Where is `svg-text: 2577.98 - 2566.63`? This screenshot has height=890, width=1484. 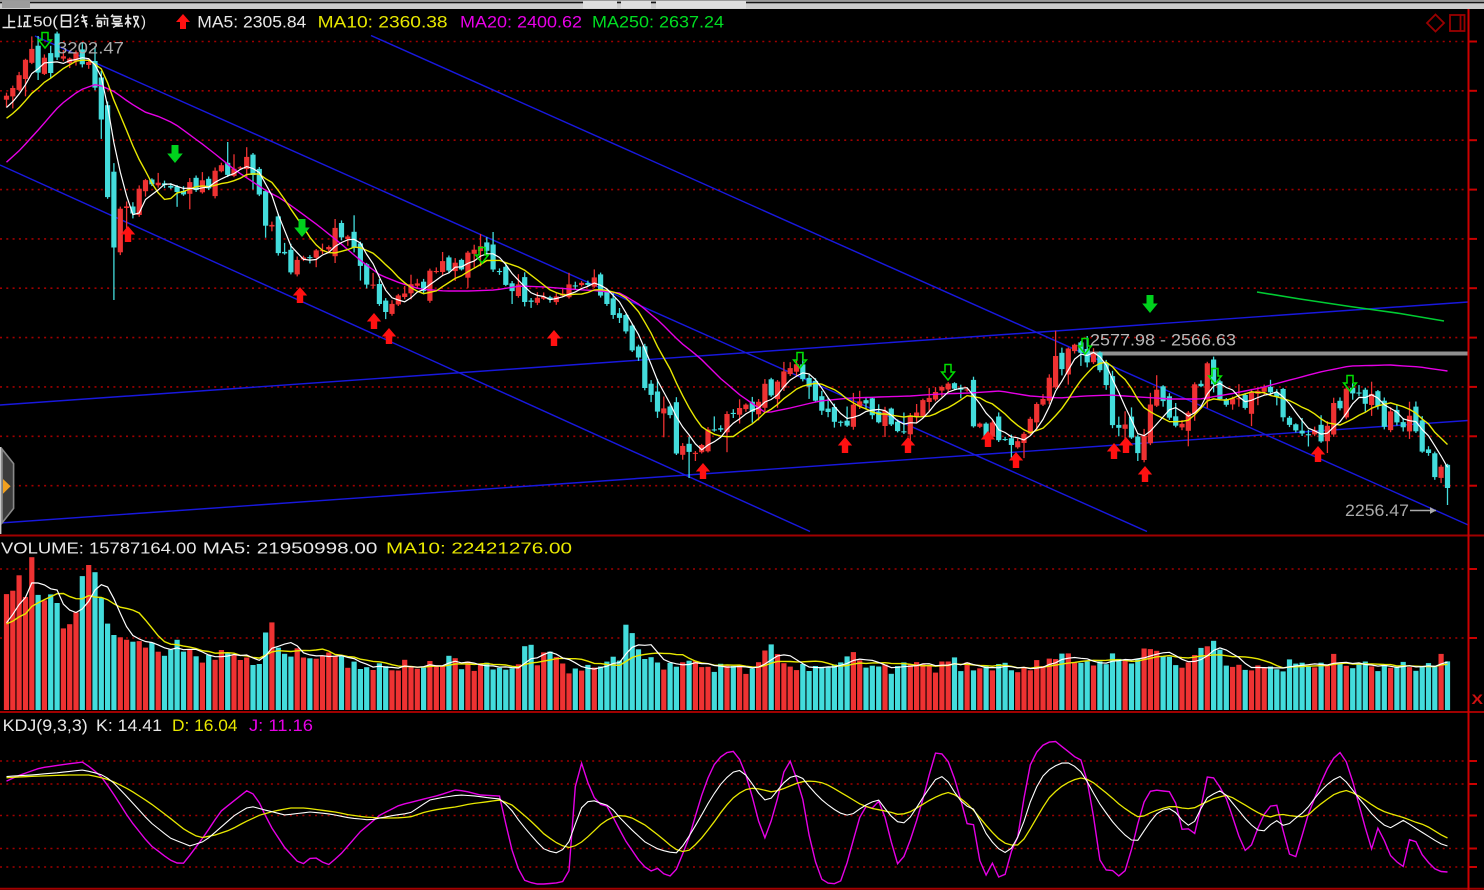 svg-text: 2577.98 - 2566.63 is located at coordinates (1163, 341).